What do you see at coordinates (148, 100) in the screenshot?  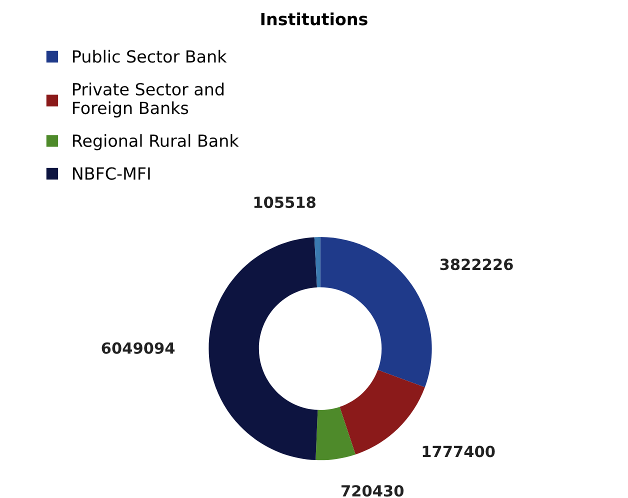 I see `legend-label: Private Sector and Foreign Banks` at bounding box center [148, 100].